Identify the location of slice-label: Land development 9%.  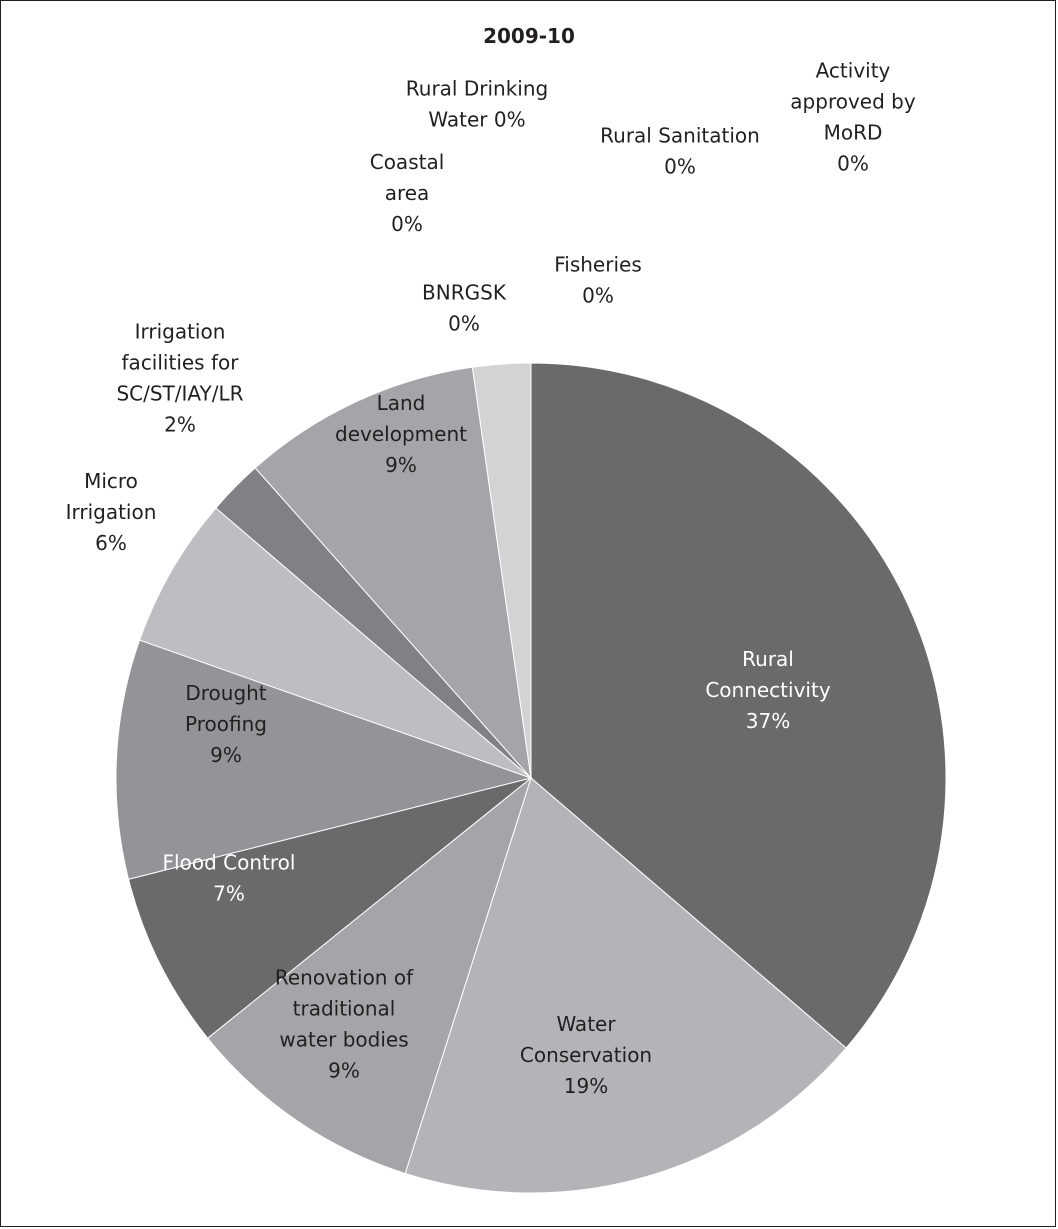
(401, 434).